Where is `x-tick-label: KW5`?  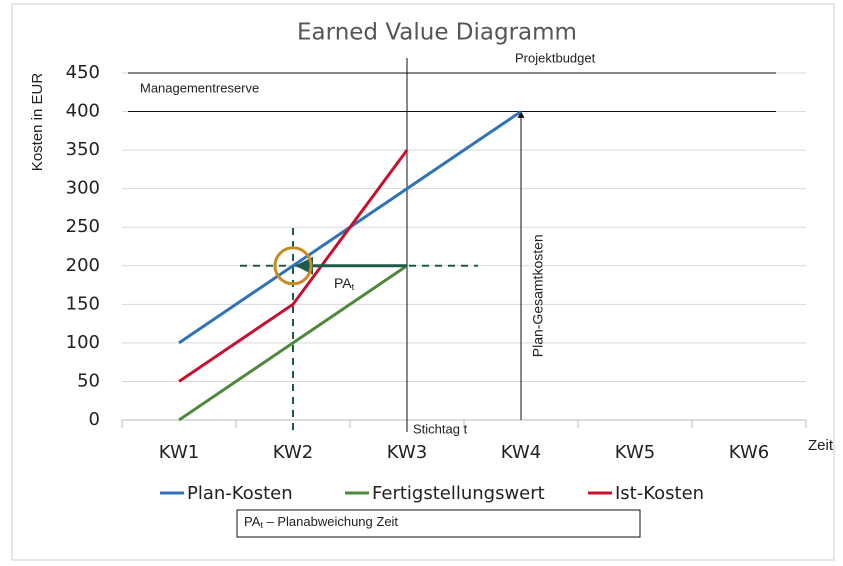
x-tick-label: KW5 is located at coordinates (635, 452).